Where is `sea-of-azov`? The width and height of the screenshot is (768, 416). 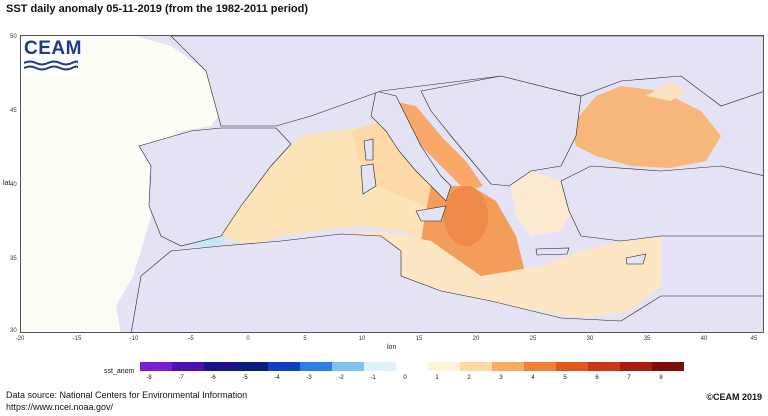 sea-of-azov is located at coordinates (666, 91).